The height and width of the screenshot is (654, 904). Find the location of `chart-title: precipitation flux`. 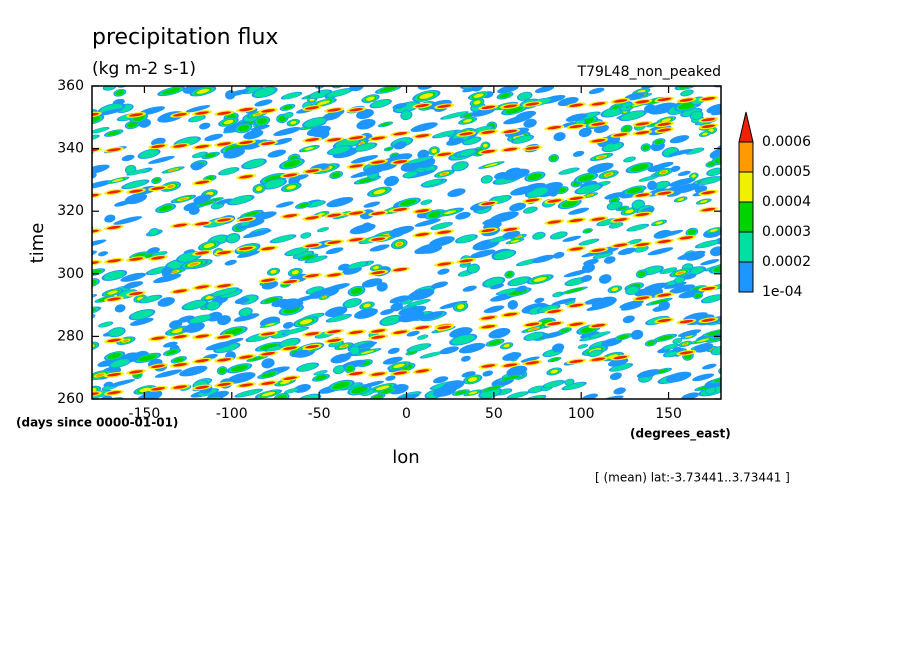

chart-title: precipitation flux is located at coordinates (185, 37).